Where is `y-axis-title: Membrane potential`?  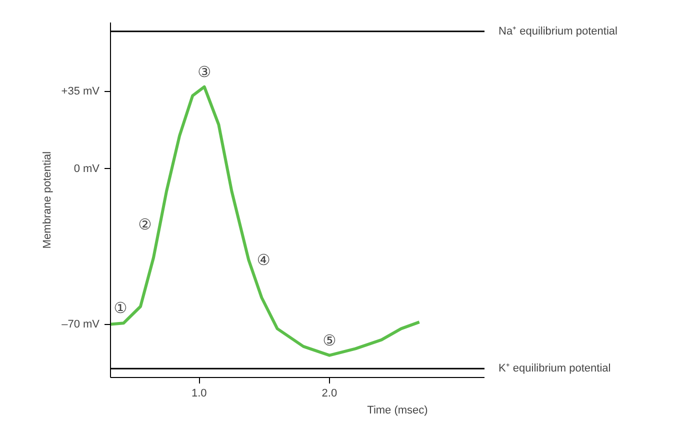
y-axis-title: Membrane potential is located at coordinates (47, 200).